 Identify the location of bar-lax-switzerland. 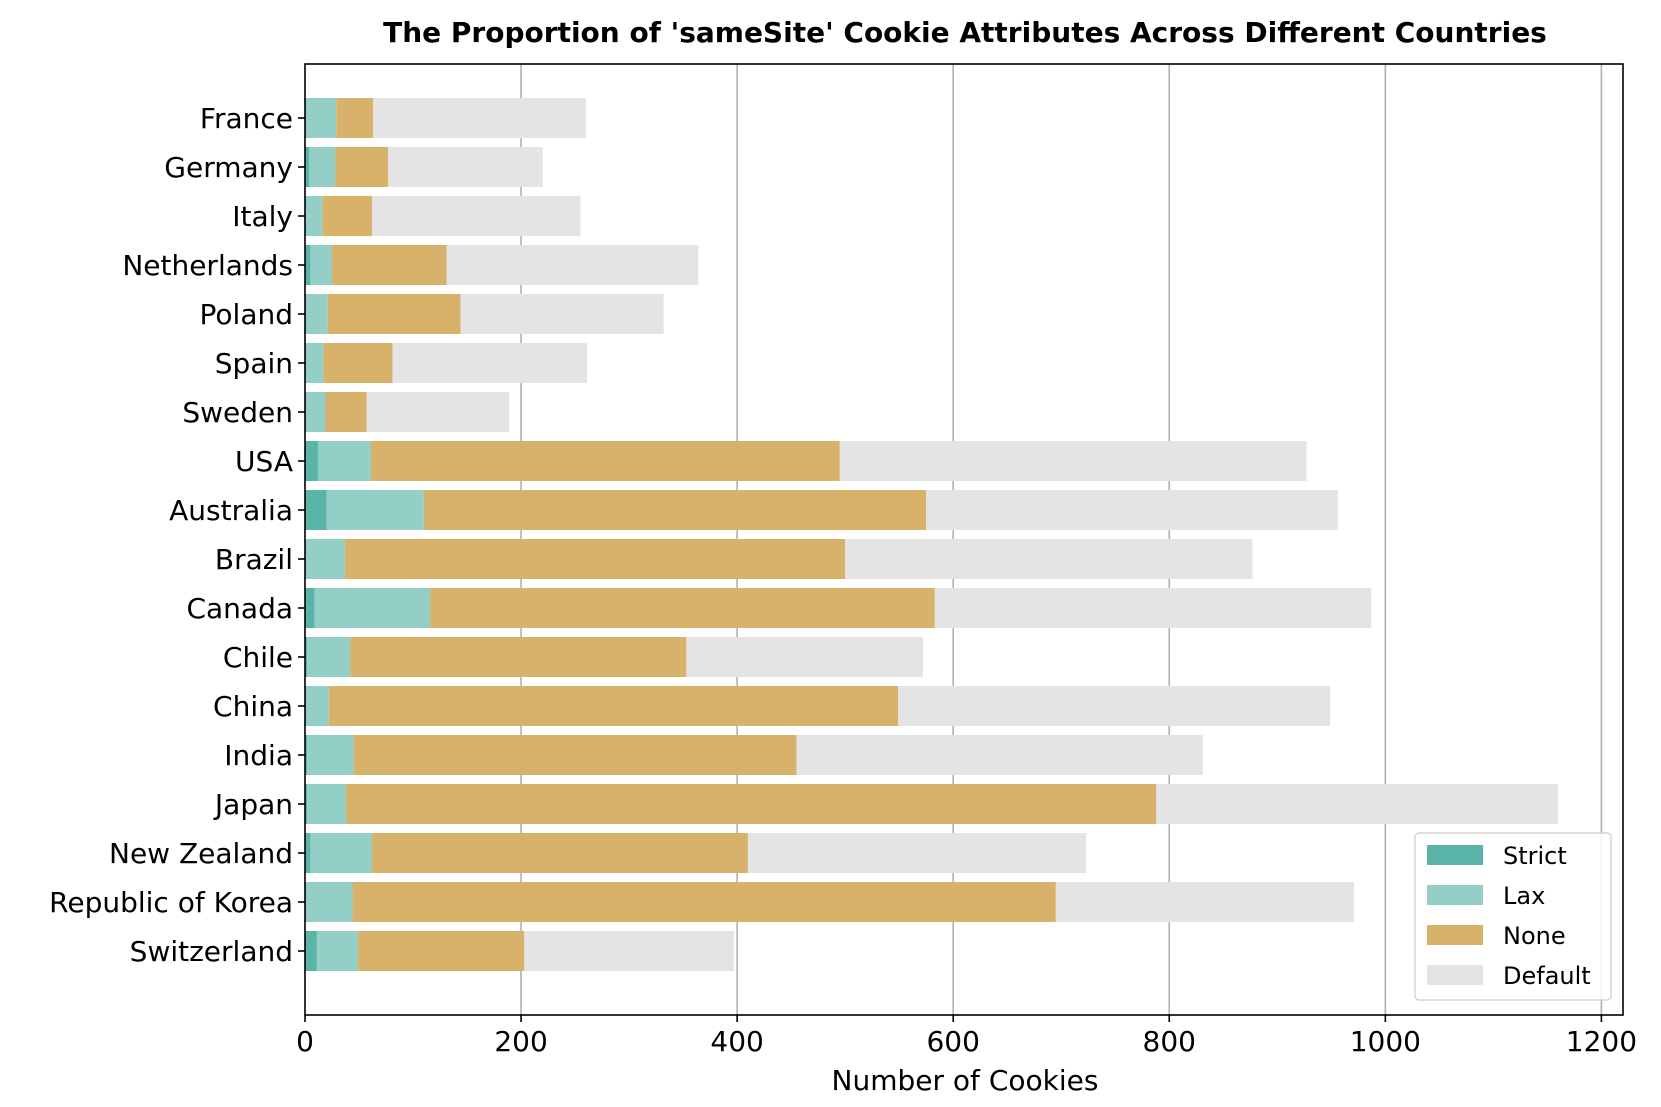
(337, 951).